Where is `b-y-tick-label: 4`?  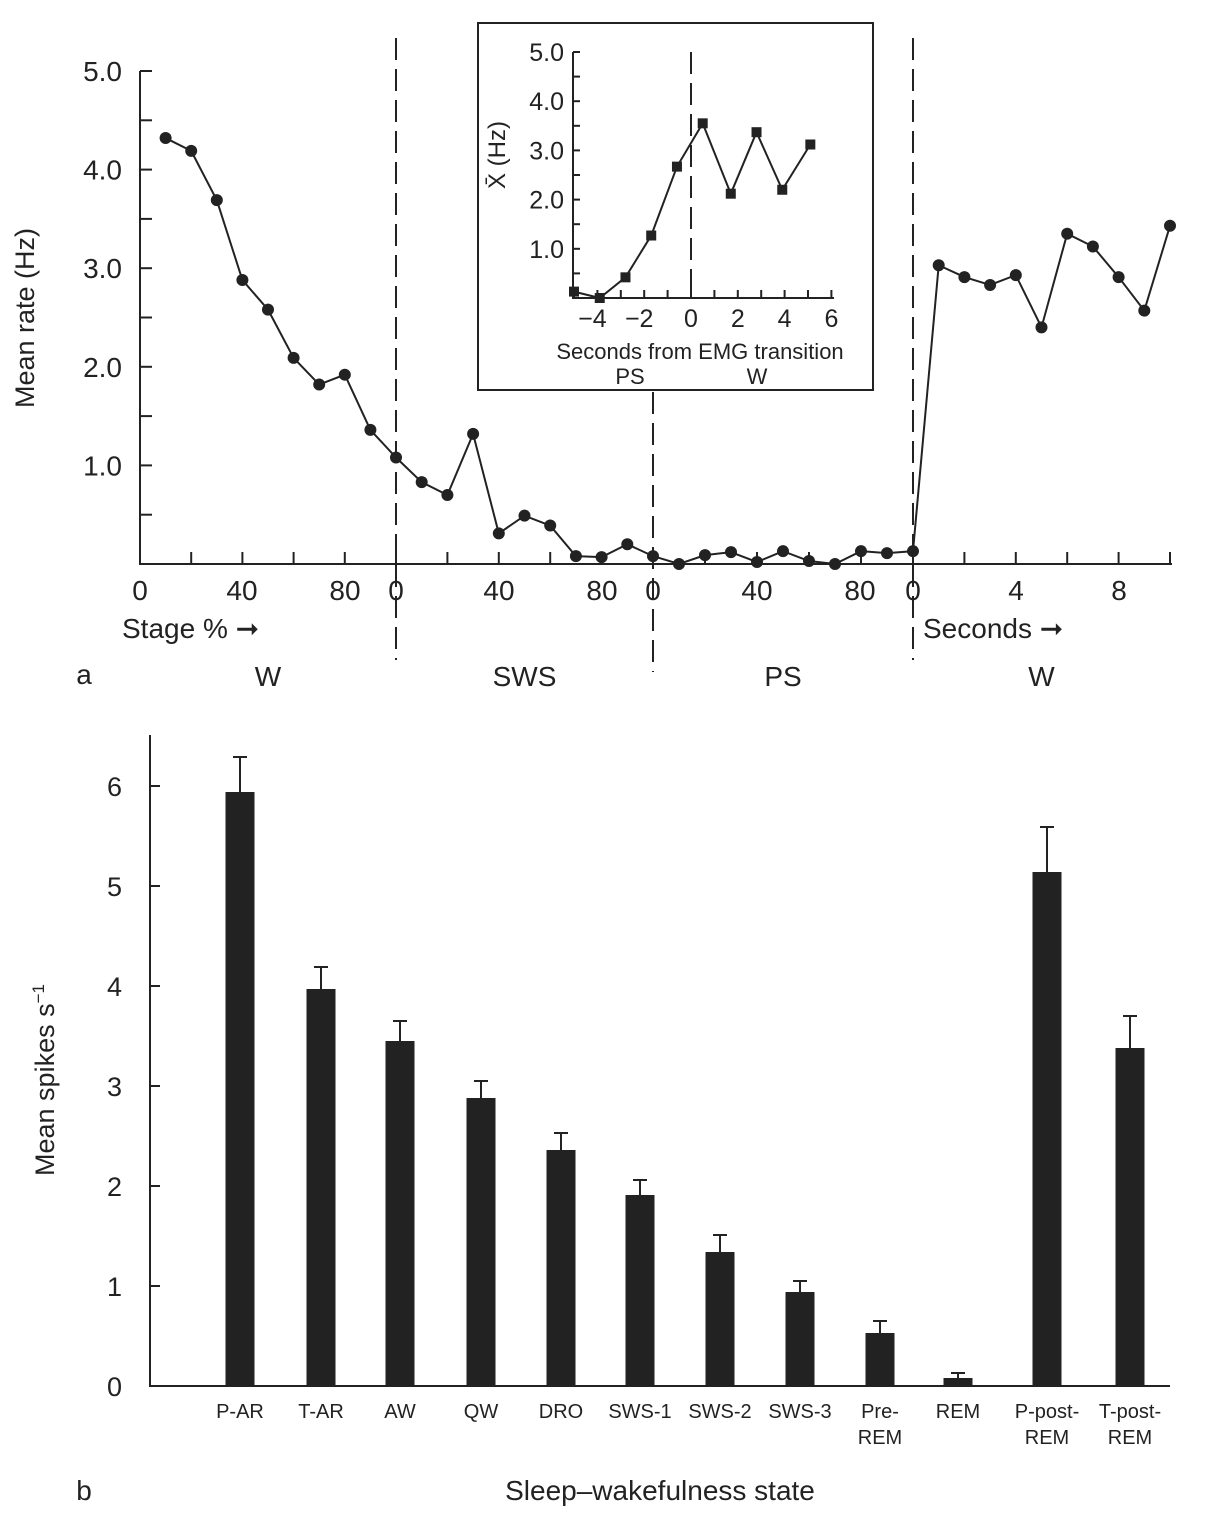
b-y-tick-label: 4 is located at coordinates (114, 987).